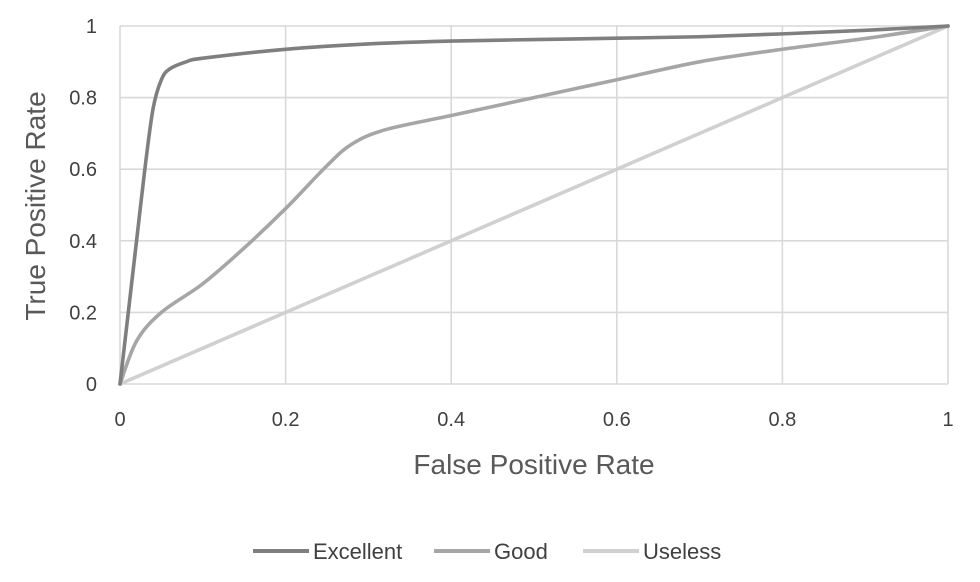 The image size is (980, 582). Describe the element at coordinates (83, 170) in the screenshot. I see `y-tick-label: 0.6` at that location.